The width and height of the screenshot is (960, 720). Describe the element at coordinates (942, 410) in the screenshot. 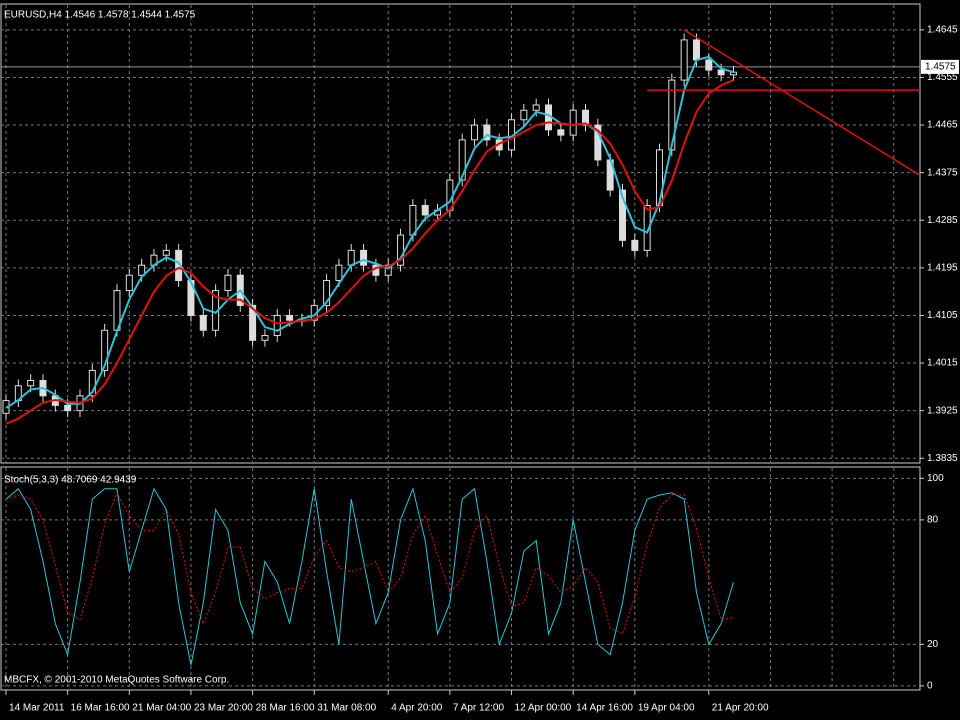

I see `y-tick-label: 1.3925` at that location.